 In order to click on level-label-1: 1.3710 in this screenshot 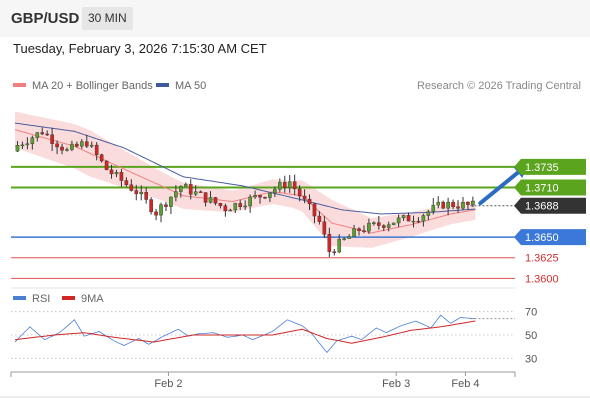, I will do `click(550, 187)`.